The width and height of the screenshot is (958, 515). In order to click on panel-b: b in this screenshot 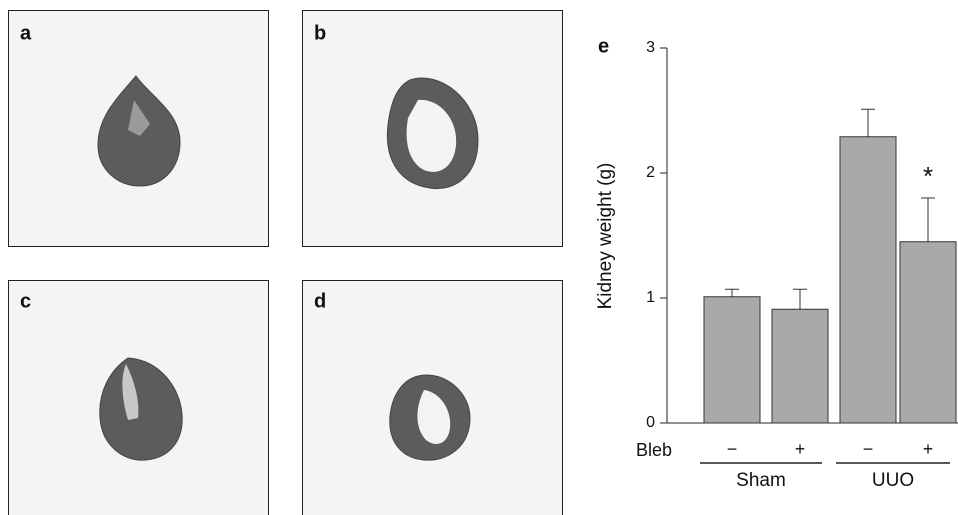, I will do `click(432, 128)`.